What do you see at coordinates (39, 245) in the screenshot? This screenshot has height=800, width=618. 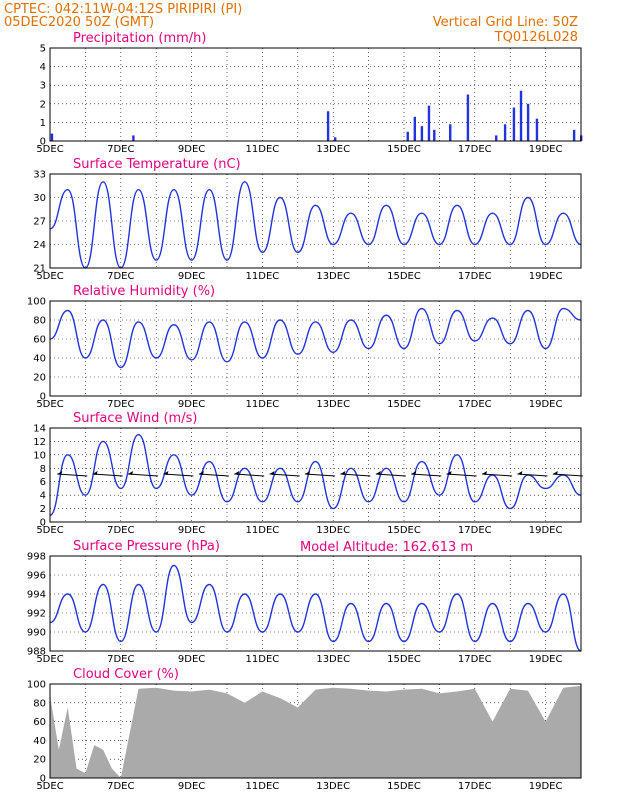 I see `y-tick-label: 24` at bounding box center [39, 245].